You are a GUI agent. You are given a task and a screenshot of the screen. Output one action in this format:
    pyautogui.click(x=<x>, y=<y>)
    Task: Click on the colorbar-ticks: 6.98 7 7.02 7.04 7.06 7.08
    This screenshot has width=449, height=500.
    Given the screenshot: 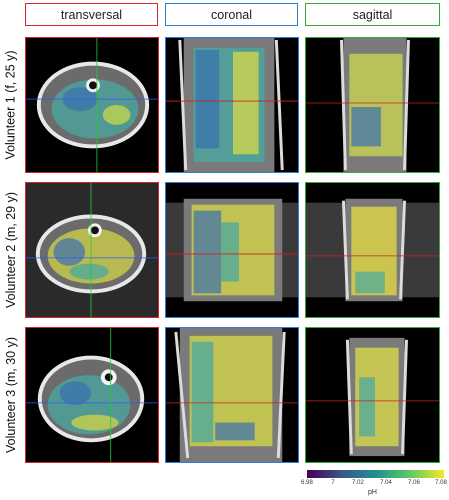 What is the action you would take?
    pyautogui.click(x=374, y=485)
    